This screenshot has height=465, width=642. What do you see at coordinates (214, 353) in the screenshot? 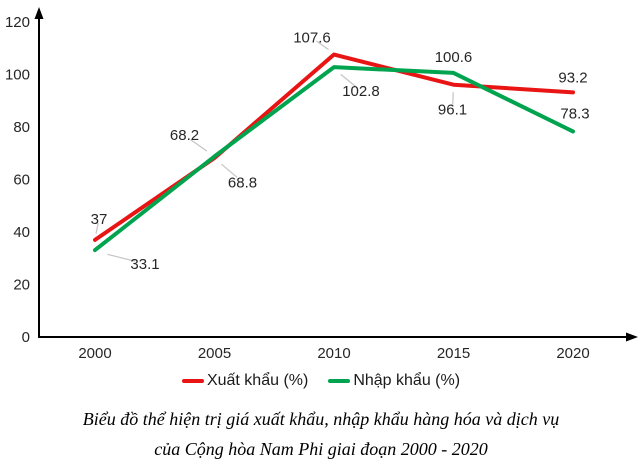
I see `x-tick-label: 2005` at bounding box center [214, 353].